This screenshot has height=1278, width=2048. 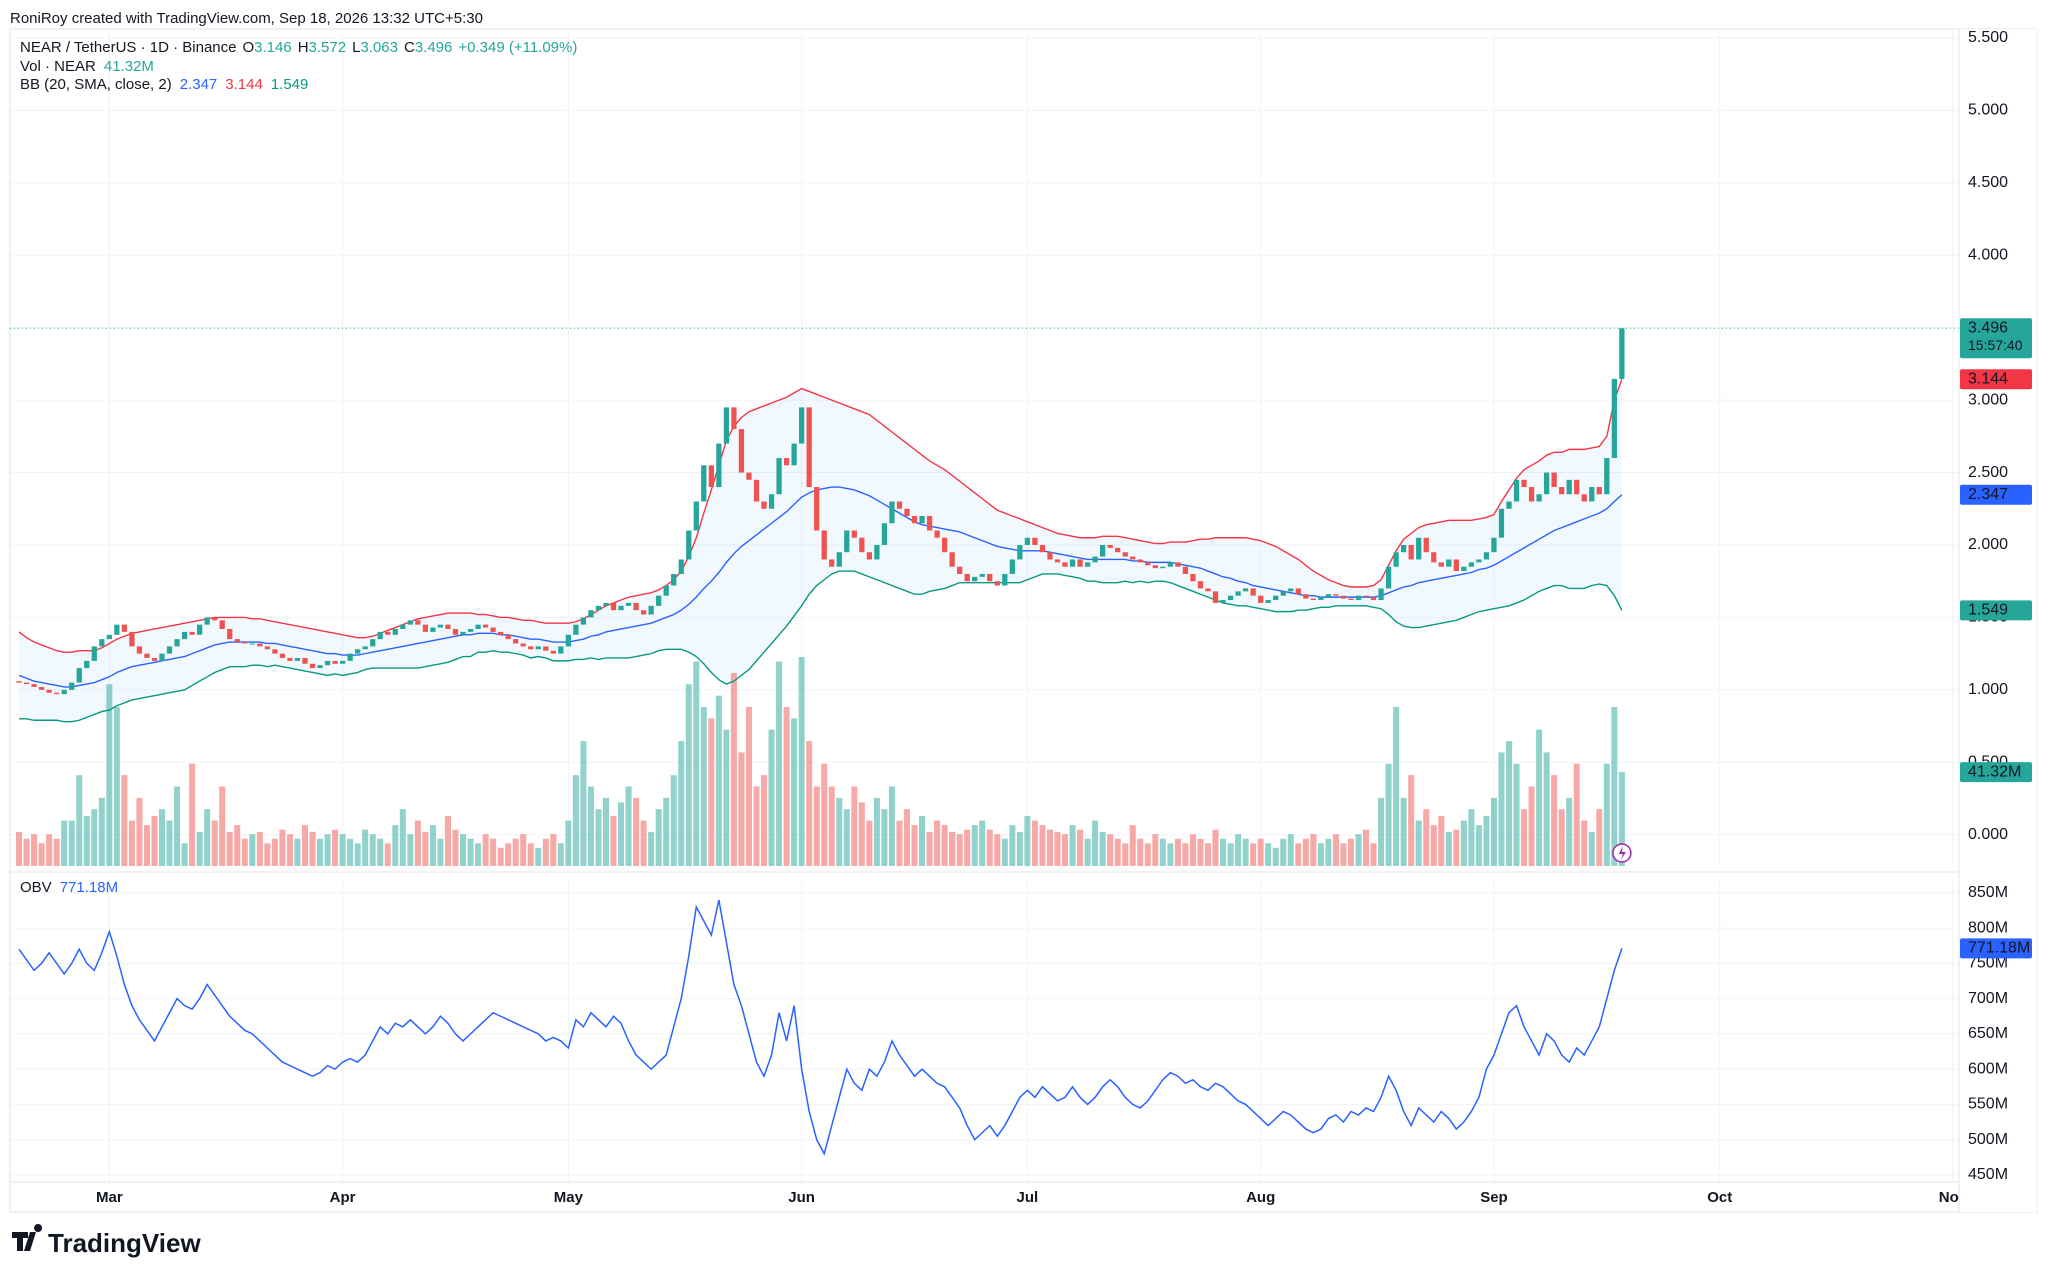 I want to click on x-tick-label: Jul, so click(x=1028, y=1197).